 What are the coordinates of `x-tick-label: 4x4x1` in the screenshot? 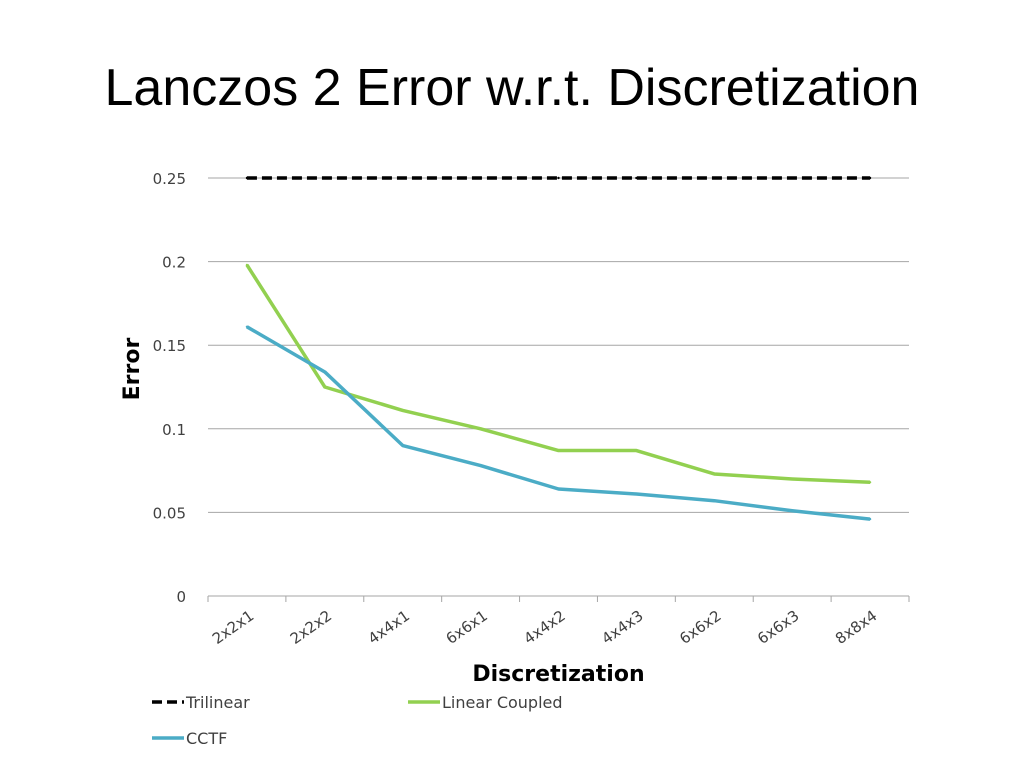 It's located at (389, 627).